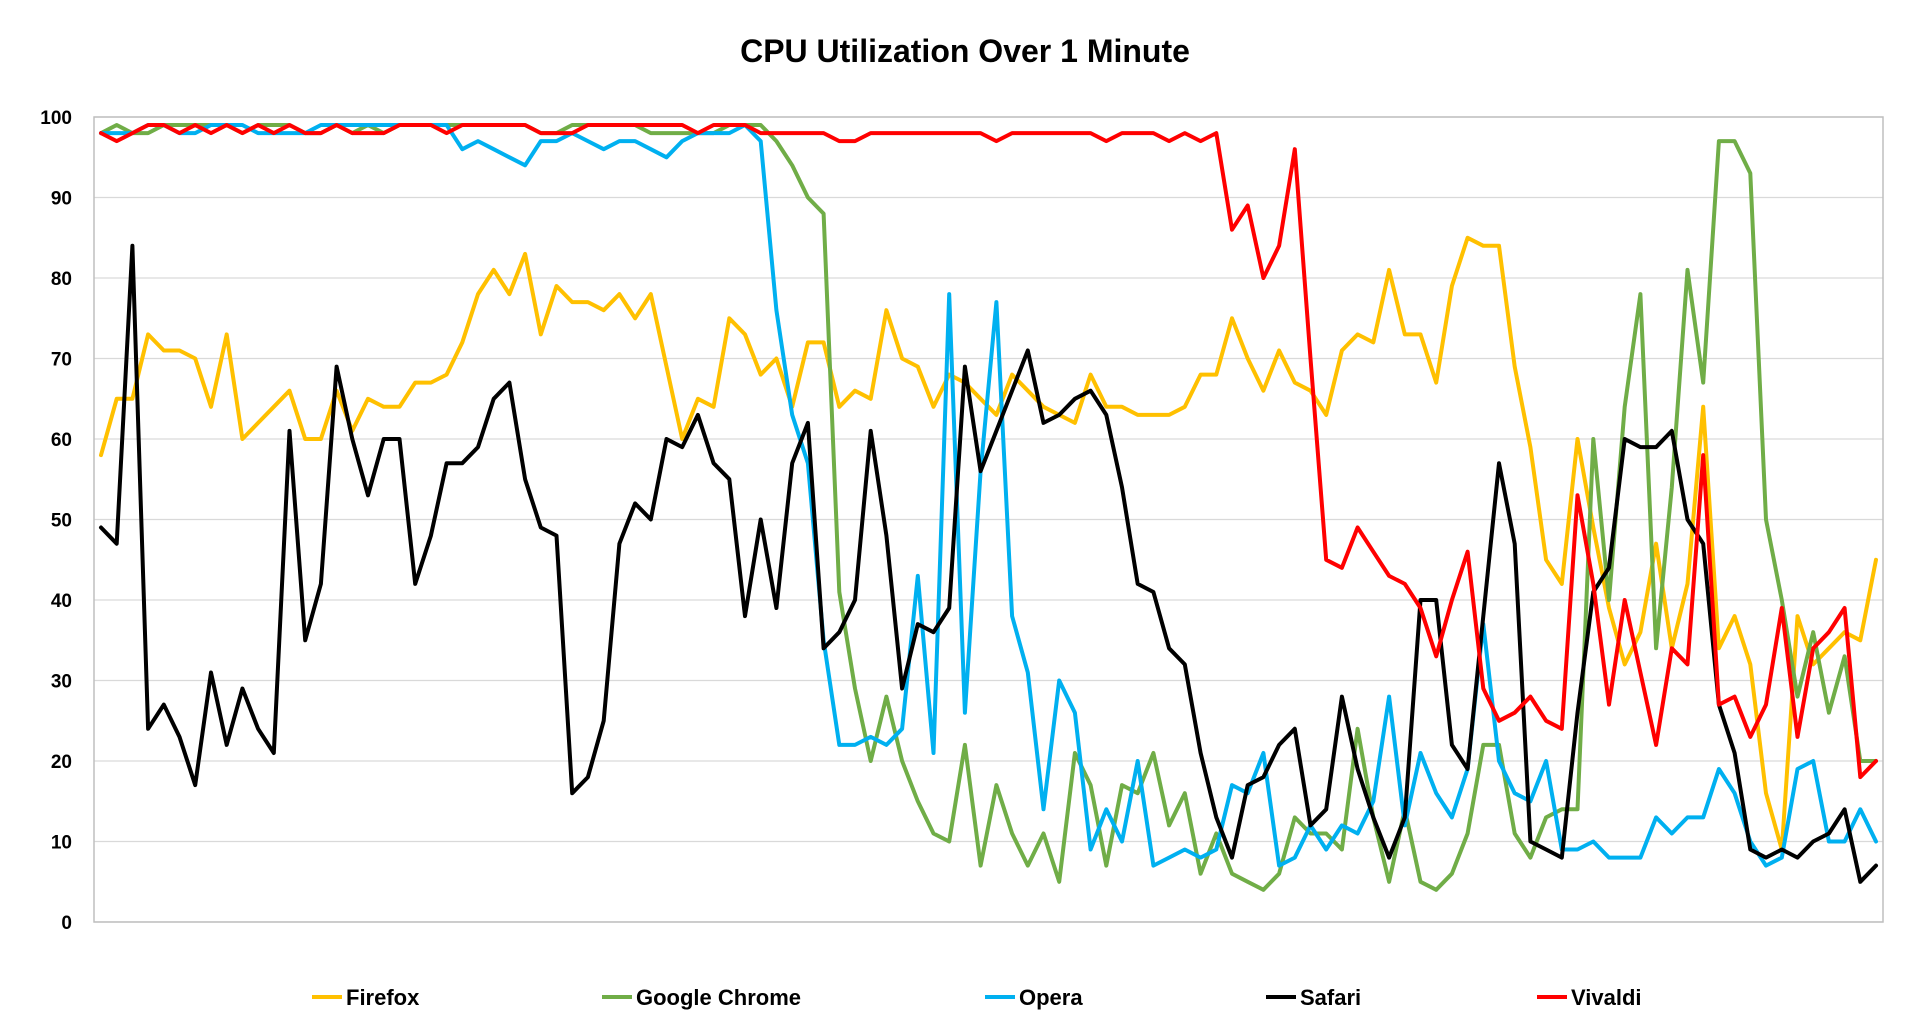 Image resolution: width=1920 pixels, height=1026 pixels. I want to click on legend-item-firefox: Firefox, so click(366, 997).